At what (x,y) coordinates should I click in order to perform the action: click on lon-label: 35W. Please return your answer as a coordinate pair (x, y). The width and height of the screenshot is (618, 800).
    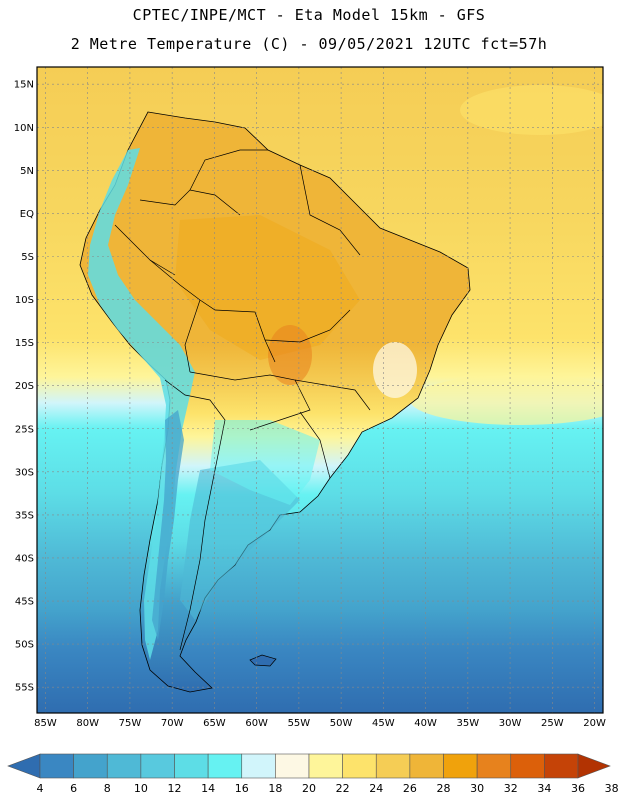
    Looking at the image, I should click on (468, 723).